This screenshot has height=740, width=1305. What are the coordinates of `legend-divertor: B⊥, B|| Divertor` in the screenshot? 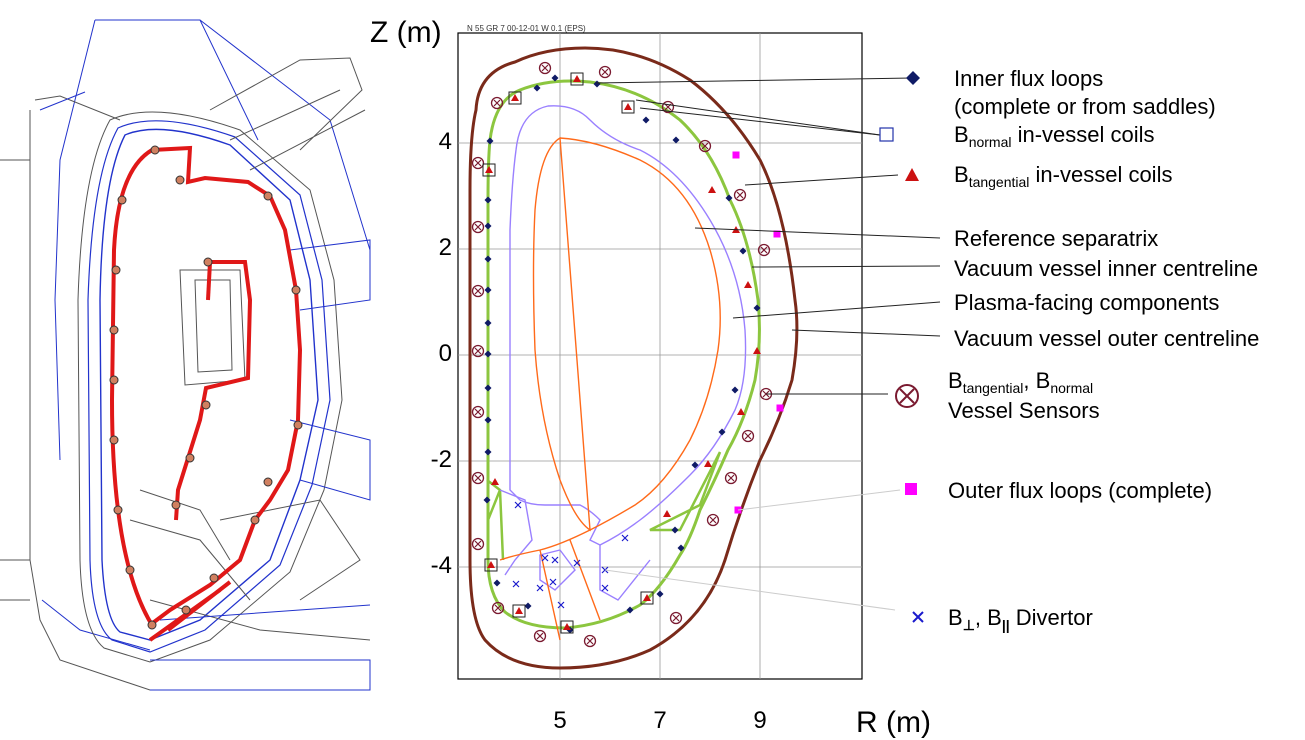 It's located at (1020, 619).